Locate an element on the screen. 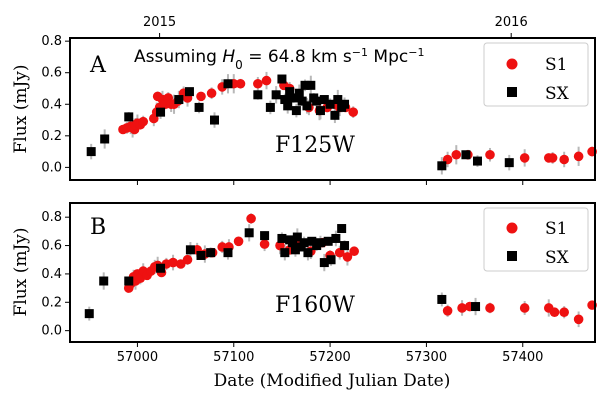 This screenshot has height=406, width=609. x-tick-label: 57300 is located at coordinates (426, 357).